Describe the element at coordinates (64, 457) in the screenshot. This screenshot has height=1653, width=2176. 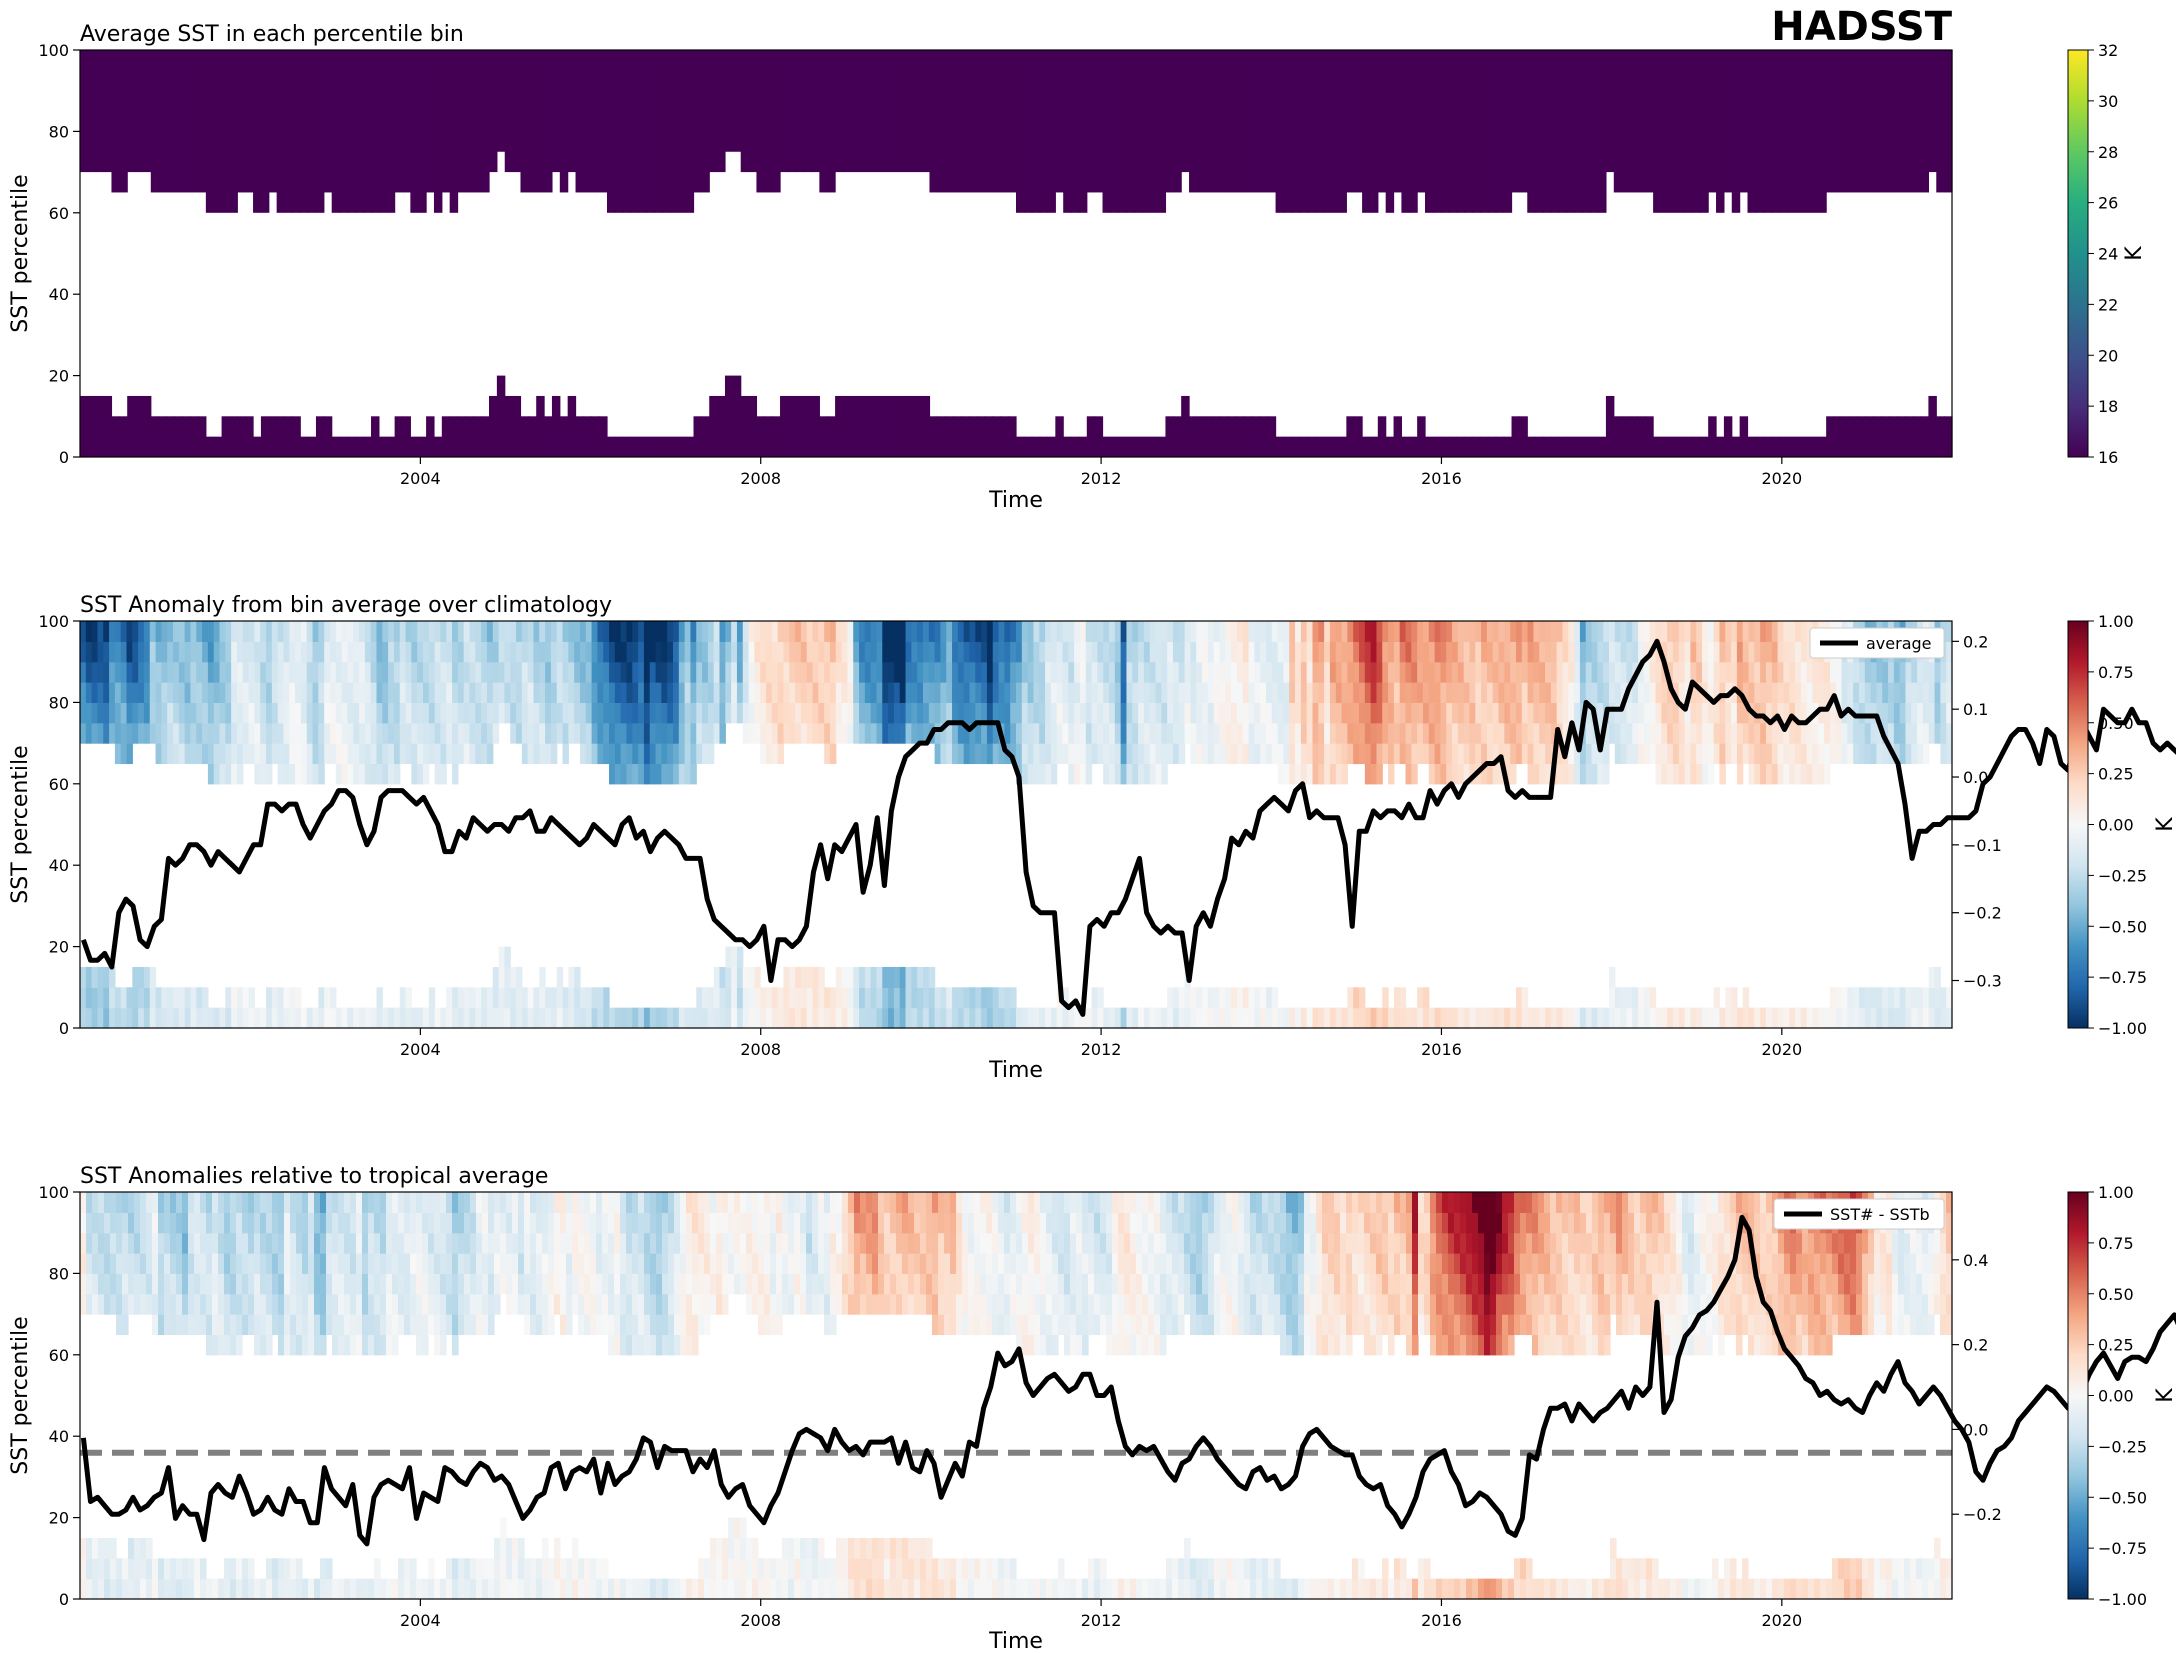
I see `y-tick-label: 0` at that location.